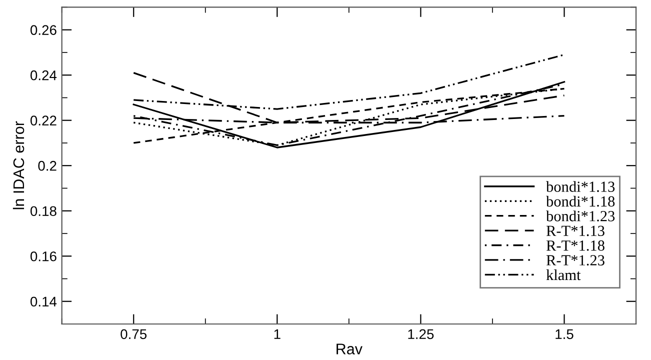  What do you see at coordinates (580, 216) in the screenshot?
I see `legend-label: bondi*1.23` at bounding box center [580, 216].